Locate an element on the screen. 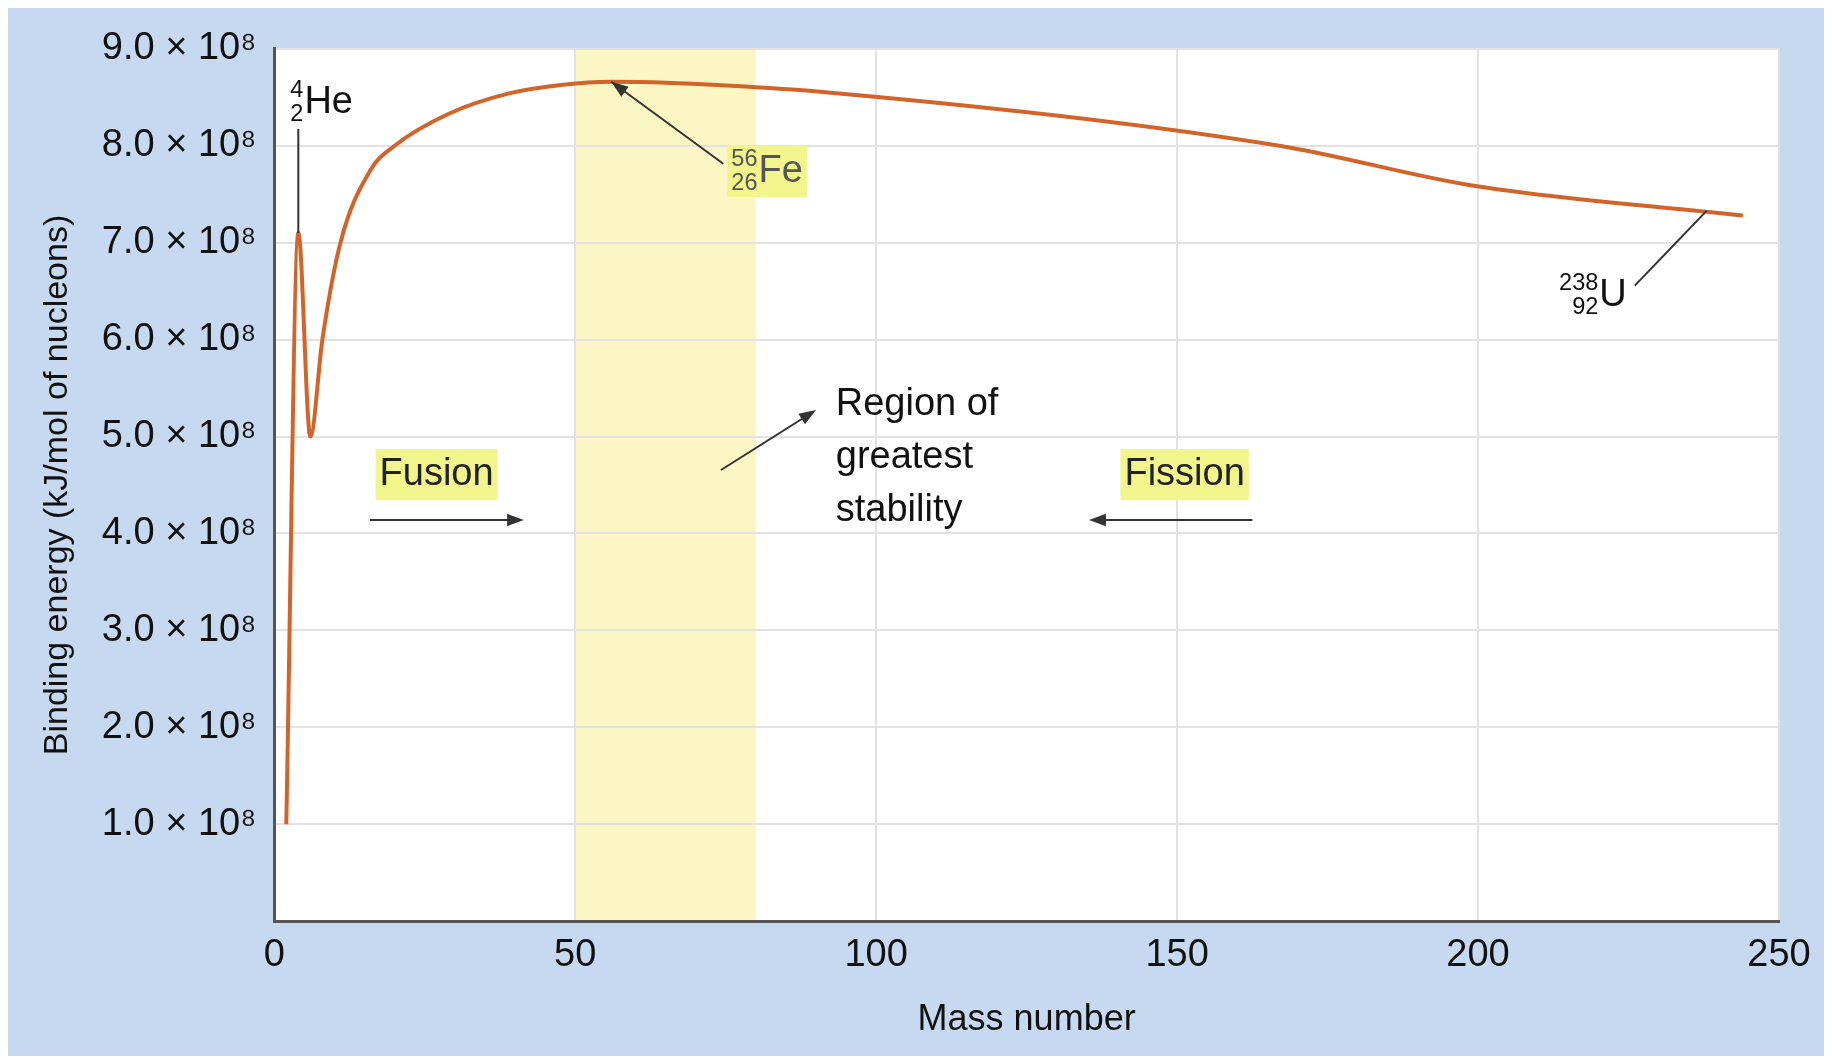  x-tick-label: 250 is located at coordinates (1779, 953).